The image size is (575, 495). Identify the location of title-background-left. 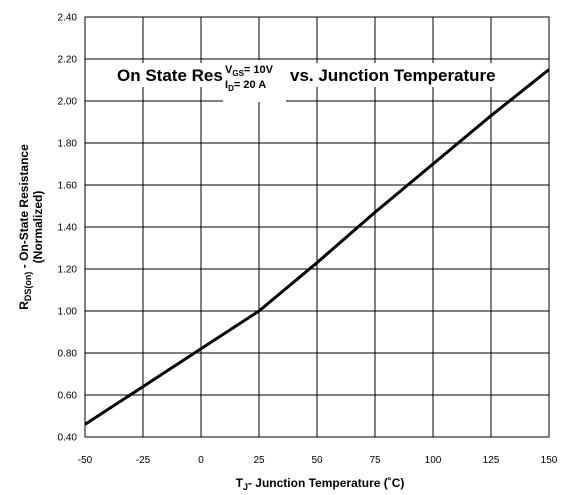
(168, 75).